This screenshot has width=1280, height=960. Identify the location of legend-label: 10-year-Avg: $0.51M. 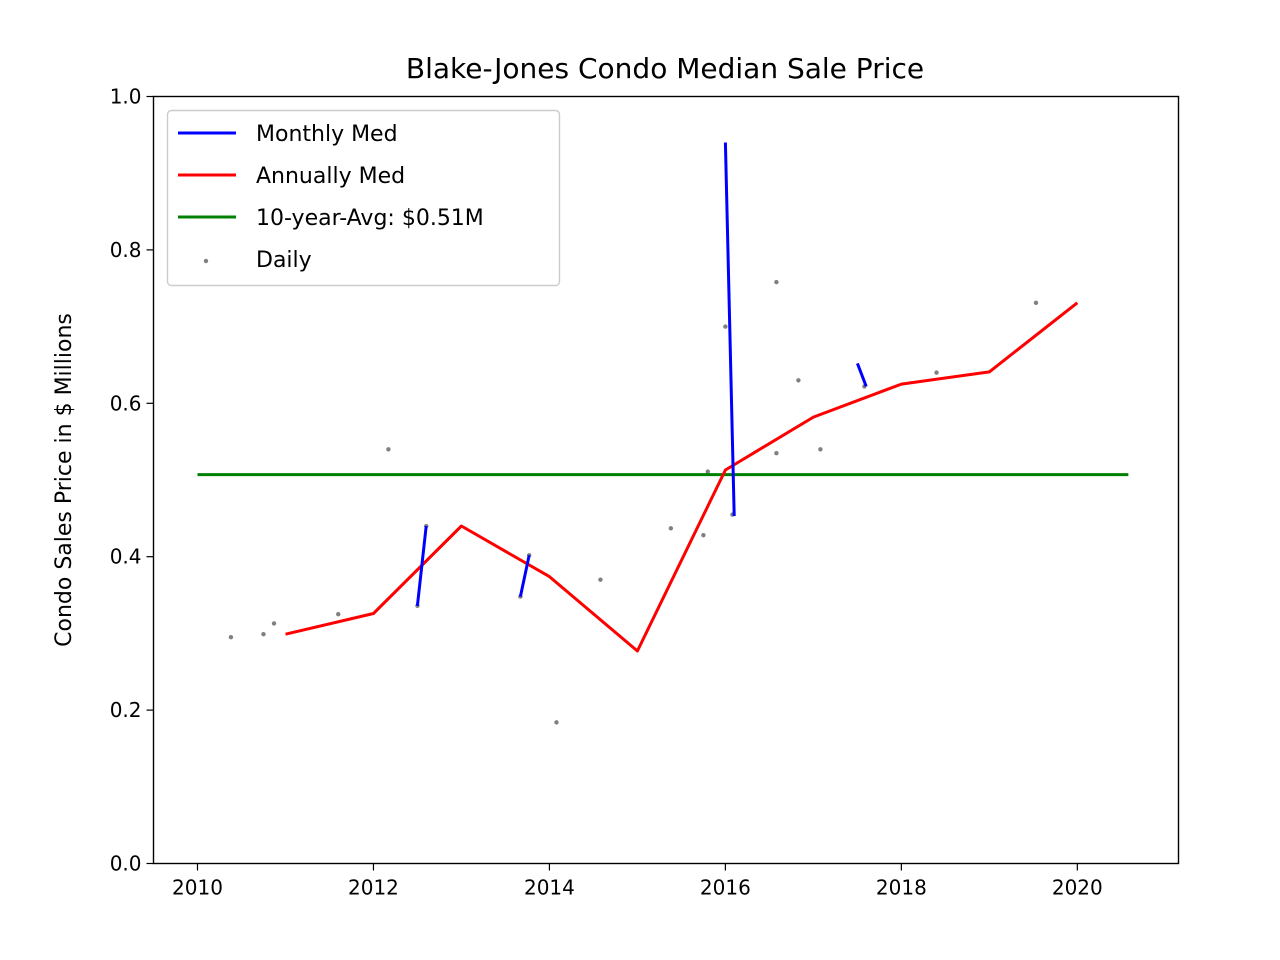
(370, 218).